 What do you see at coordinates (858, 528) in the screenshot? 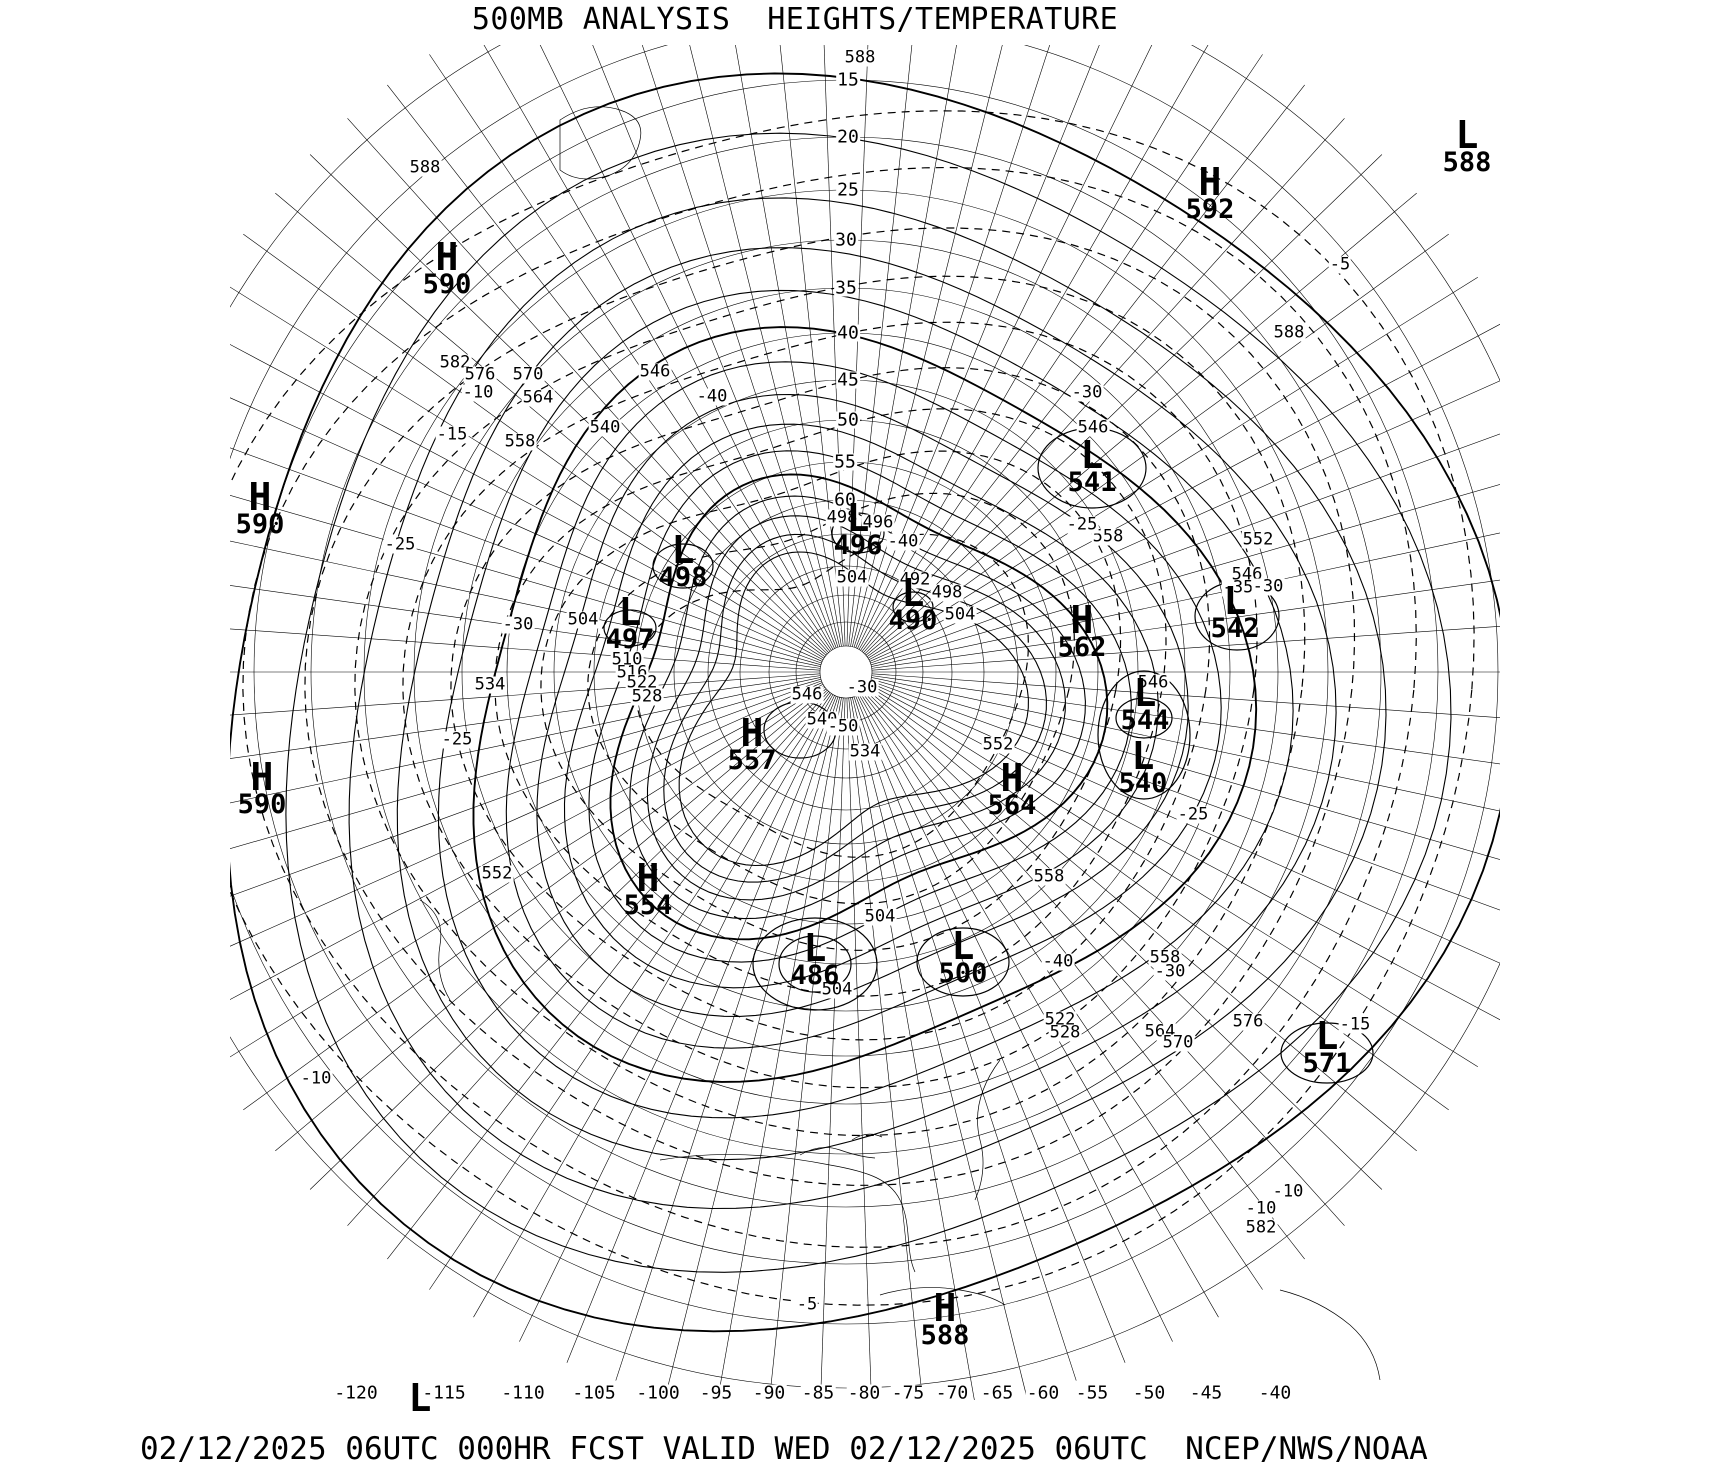
I see `low-pressure-center: L 496` at bounding box center [858, 528].